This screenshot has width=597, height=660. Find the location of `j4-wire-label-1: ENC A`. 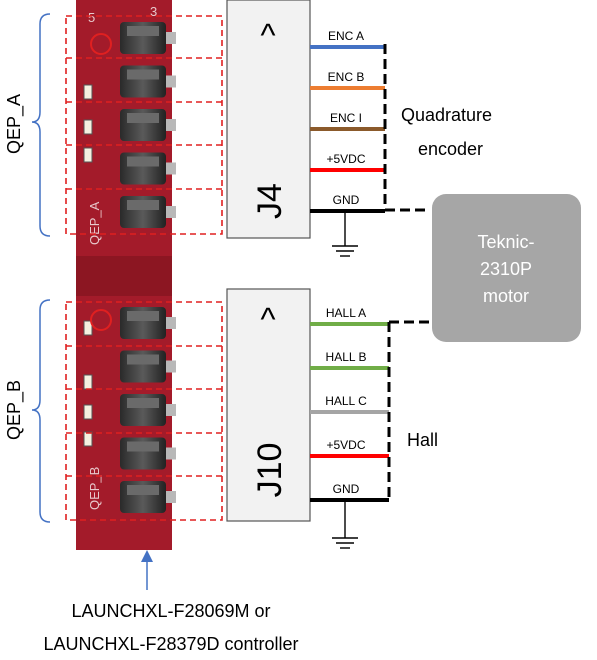

j4-wire-label-1: ENC A is located at coordinates (346, 36).